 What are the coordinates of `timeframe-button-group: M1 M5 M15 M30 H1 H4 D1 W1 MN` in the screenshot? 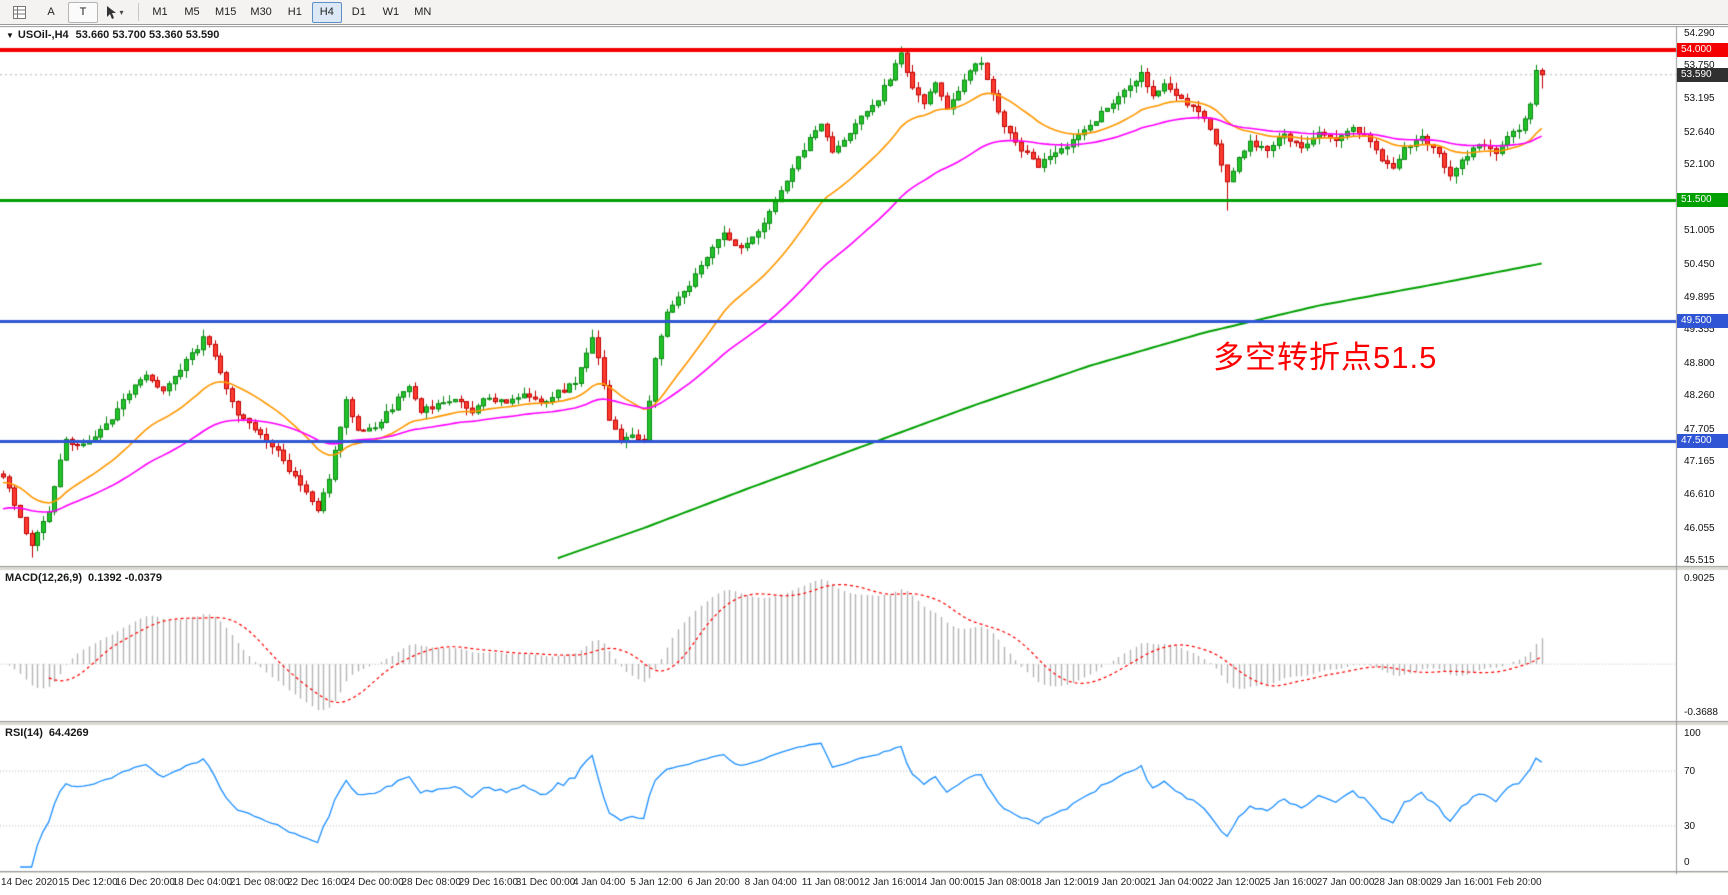 It's located at (292, 12).